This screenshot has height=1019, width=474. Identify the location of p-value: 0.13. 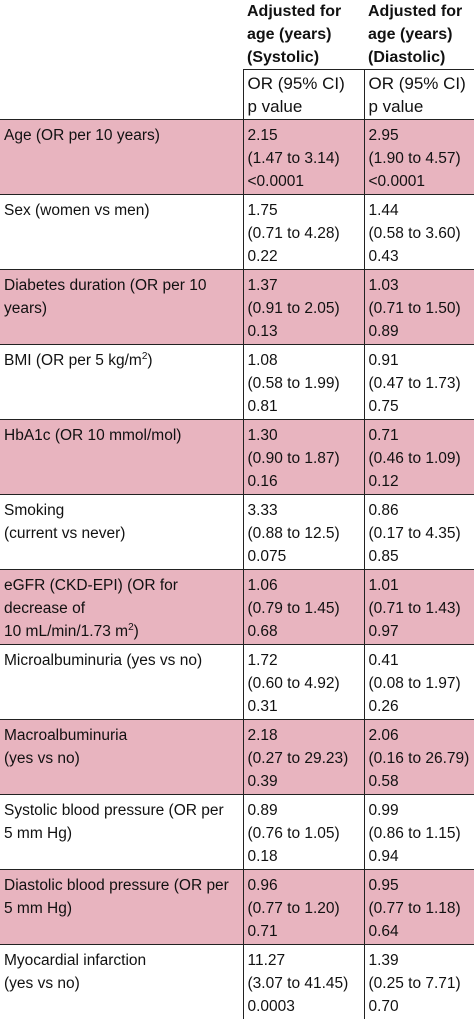
(306, 331).